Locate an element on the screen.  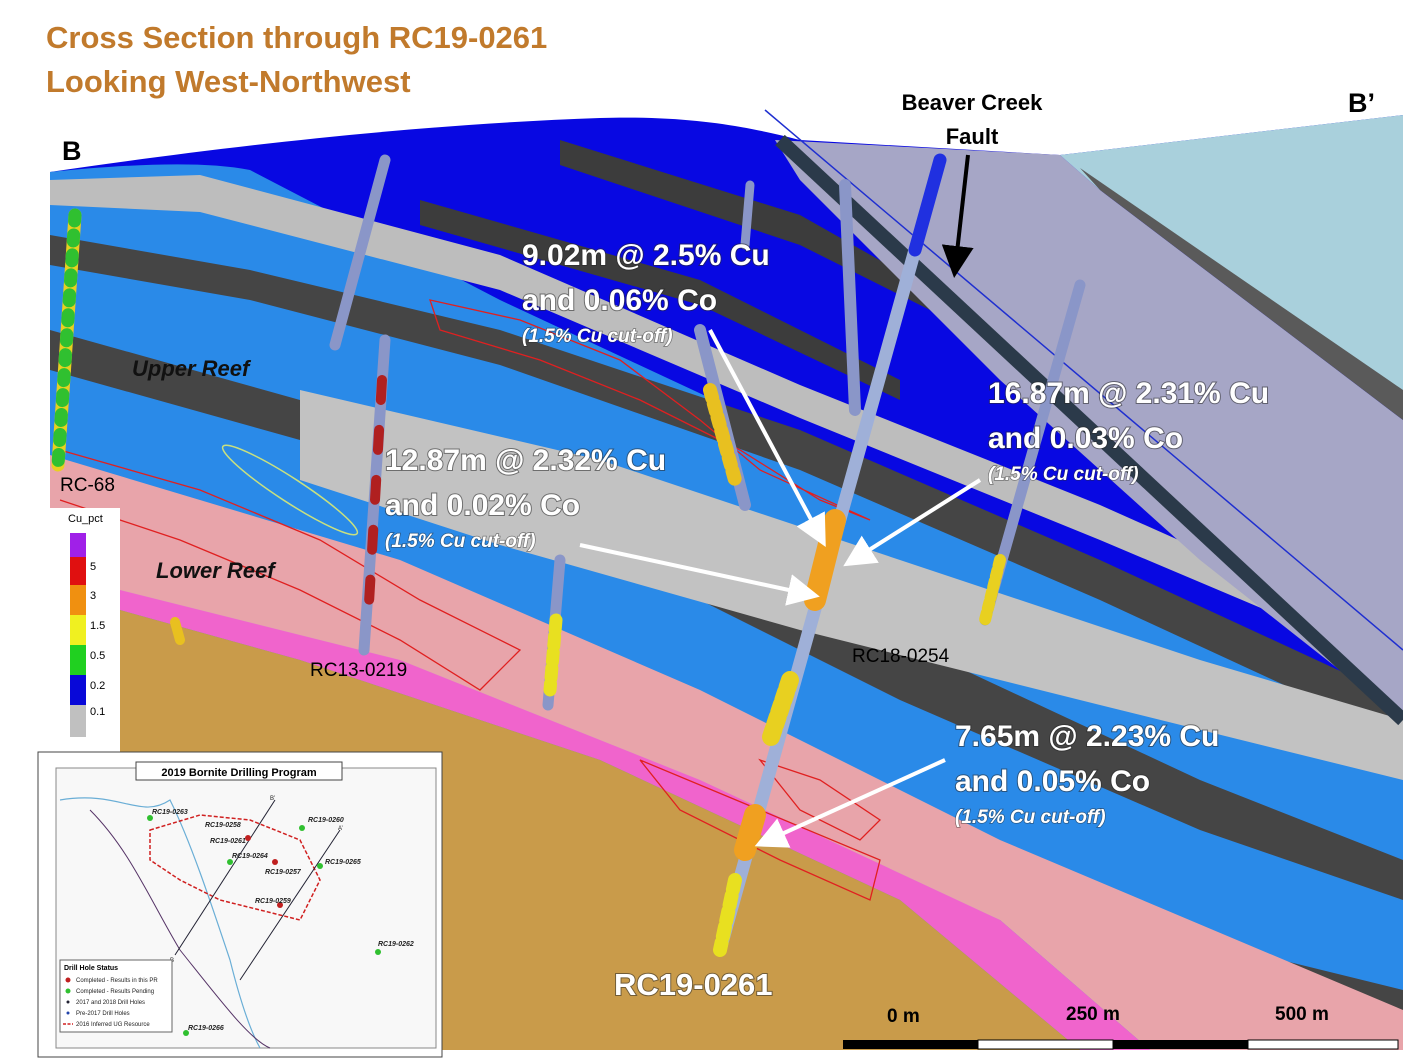
inset-title: 2019 Bornite Drilling Program is located at coordinates (238, 773).